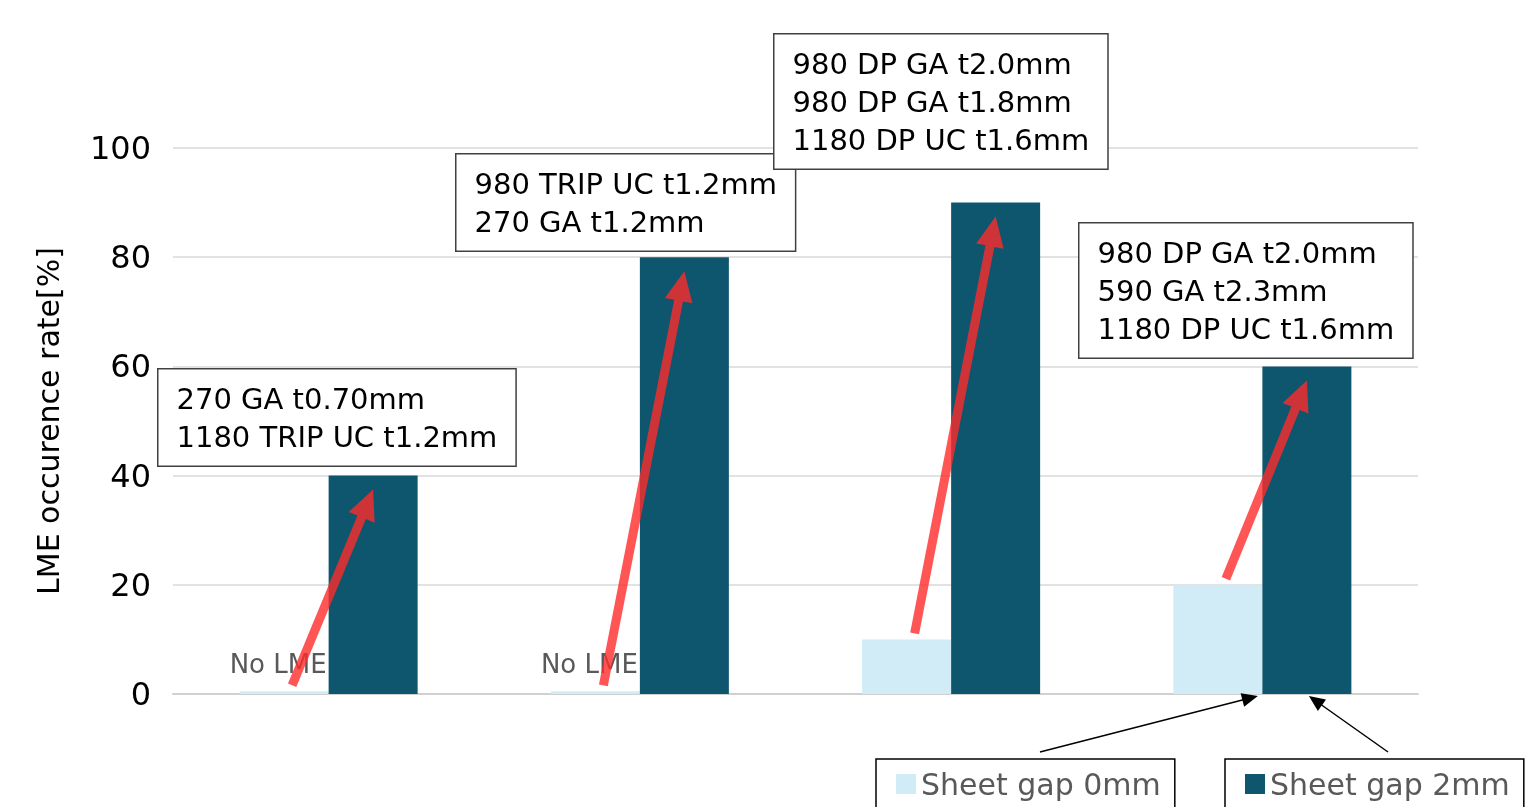 This screenshot has width=1534, height=807. What do you see at coordinates (48, 421) in the screenshot?
I see `y-axis-title: LME occurence rate[%]` at bounding box center [48, 421].